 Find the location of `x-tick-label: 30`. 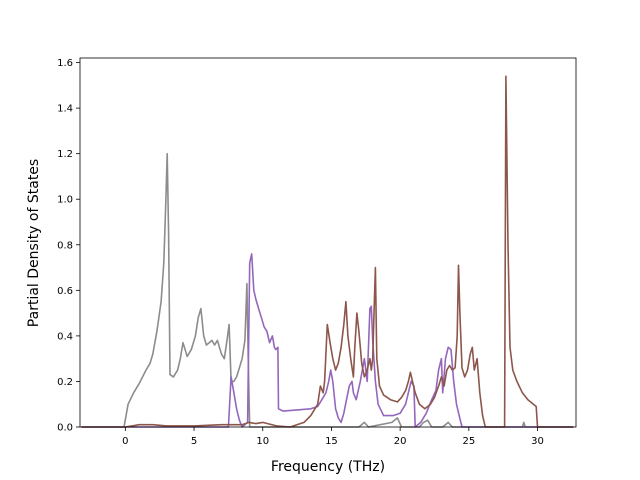

x-tick-label: 30 is located at coordinates (537, 441).